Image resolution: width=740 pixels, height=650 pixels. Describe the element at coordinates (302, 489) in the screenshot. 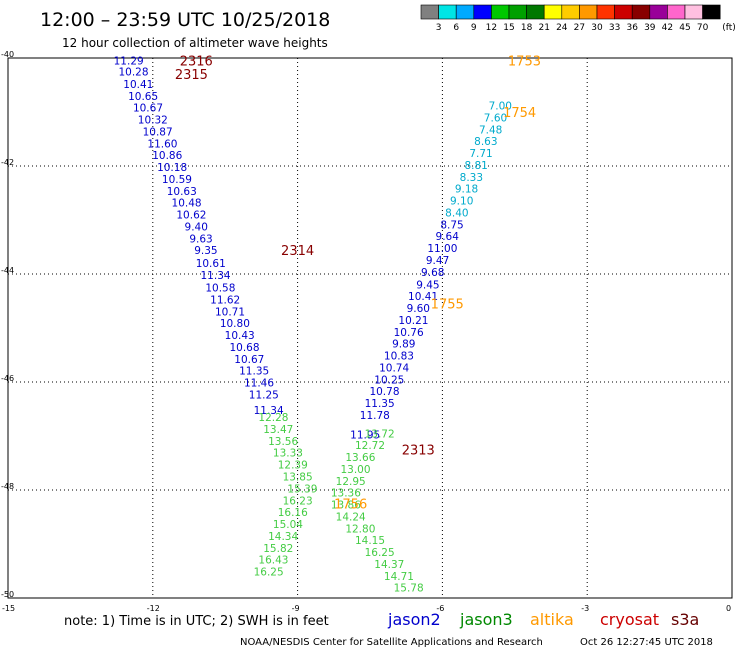

I see `swh-data-label: 15.39` at that location.